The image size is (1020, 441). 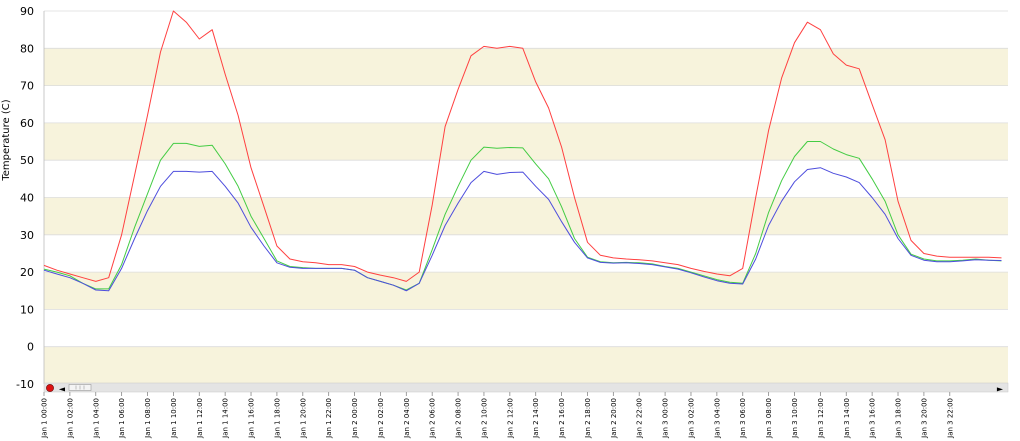 I want to click on x-tick-label: Jan 1 16:00, so click(x=252, y=418).